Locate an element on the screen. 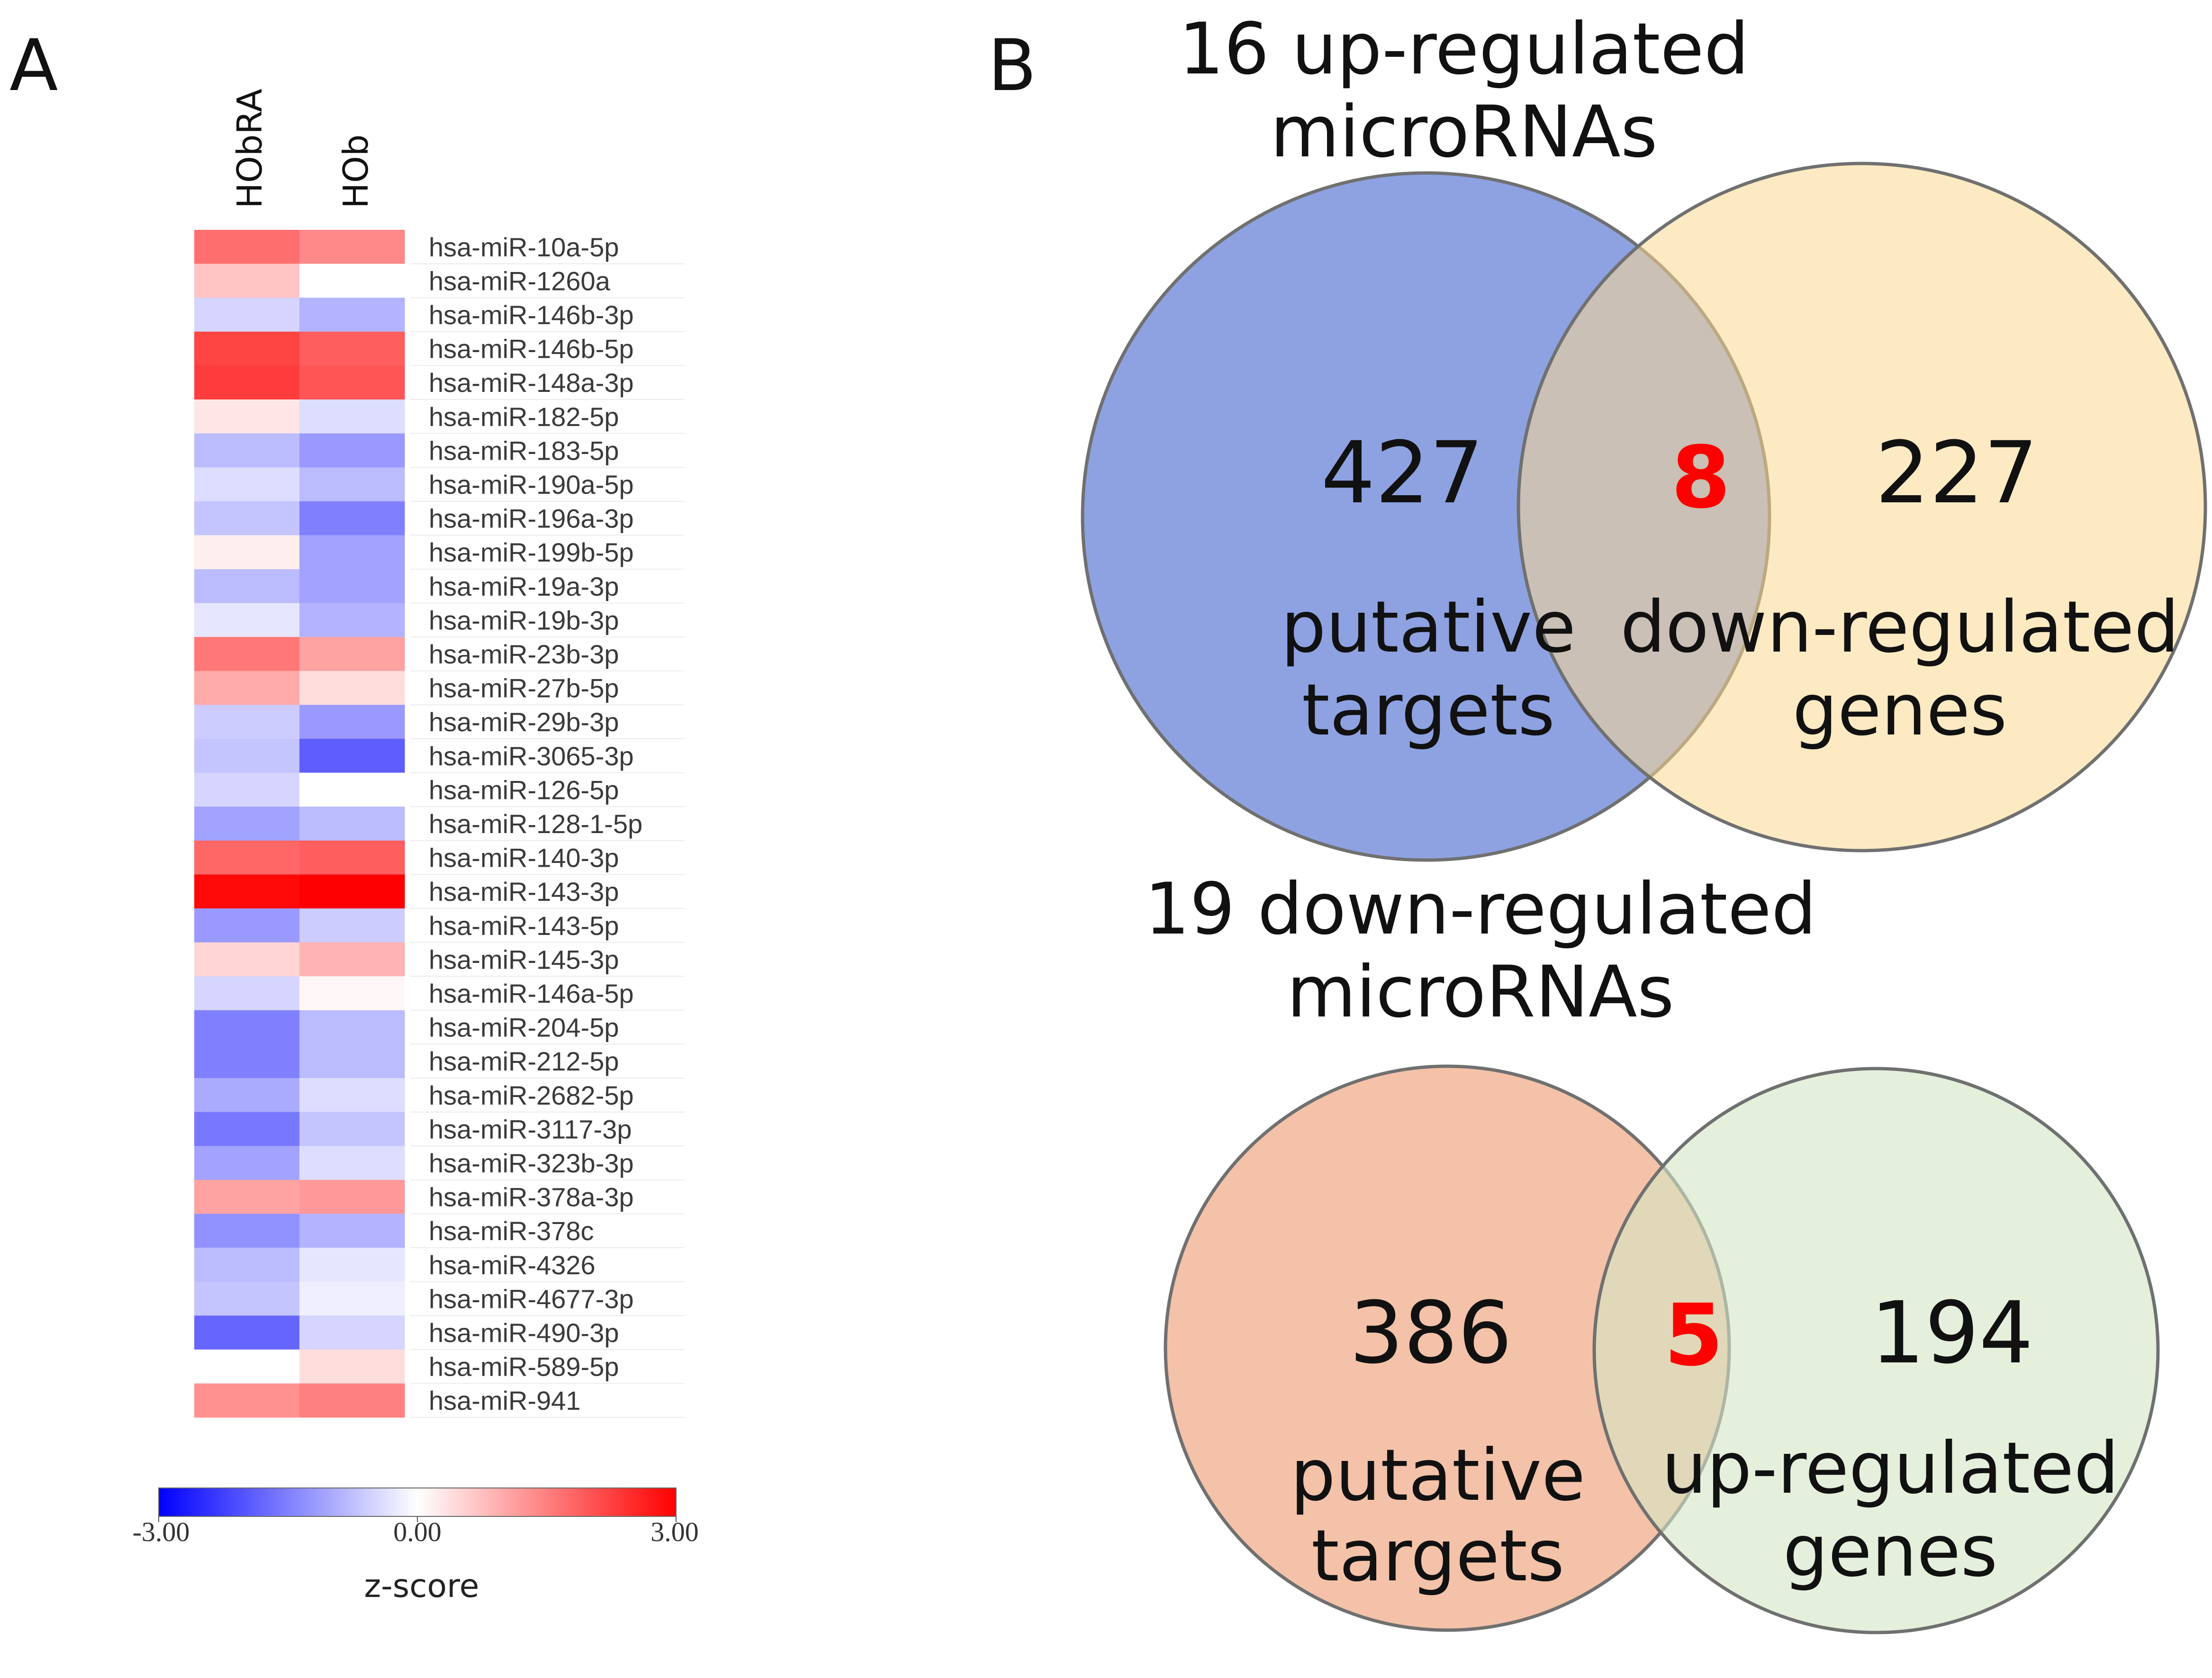  heatmap-row-label: hsa-miR-4677-3p is located at coordinates (531, 1299).